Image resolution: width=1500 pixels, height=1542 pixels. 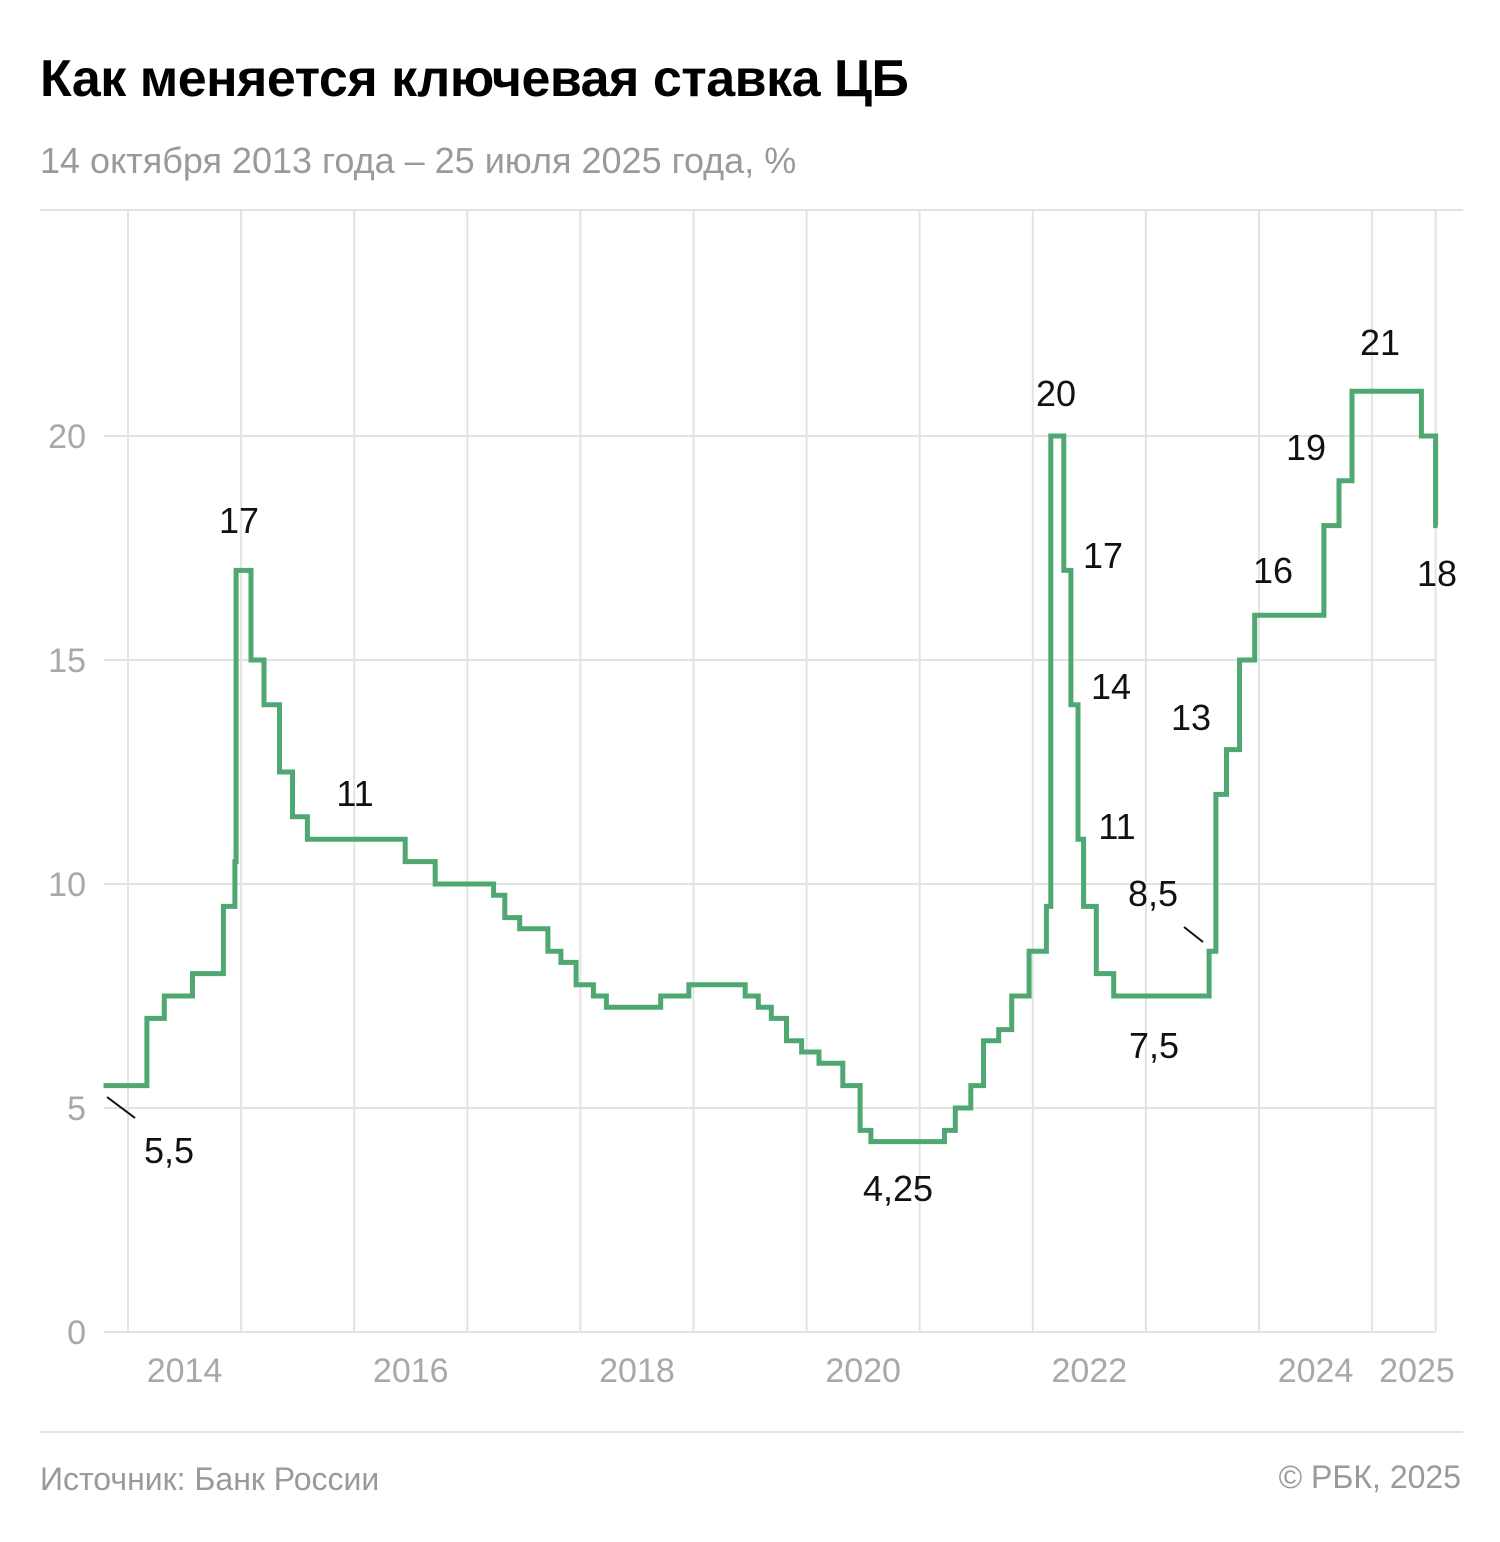 What do you see at coordinates (1370, 1477) in the screenshot?
I see `copyright: © РБК, 2025` at bounding box center [1370, 1477].